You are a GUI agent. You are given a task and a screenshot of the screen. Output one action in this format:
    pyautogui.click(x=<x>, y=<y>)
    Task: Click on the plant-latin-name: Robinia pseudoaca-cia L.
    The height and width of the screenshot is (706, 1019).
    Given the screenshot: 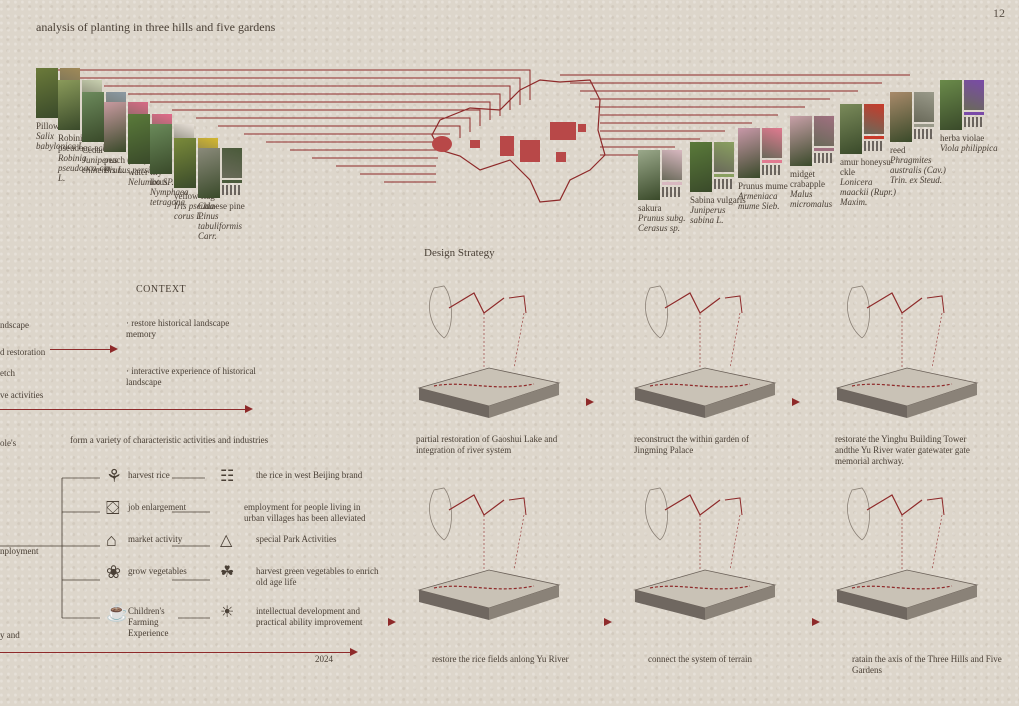 What is the action you would take?
    pyautogui.click(x=84, y=168)
    